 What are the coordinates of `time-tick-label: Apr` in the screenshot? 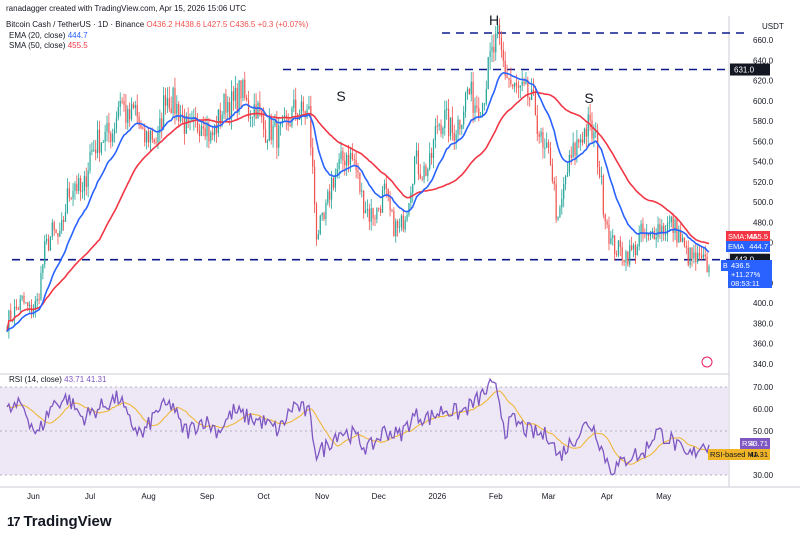 It's located at (607, 496).